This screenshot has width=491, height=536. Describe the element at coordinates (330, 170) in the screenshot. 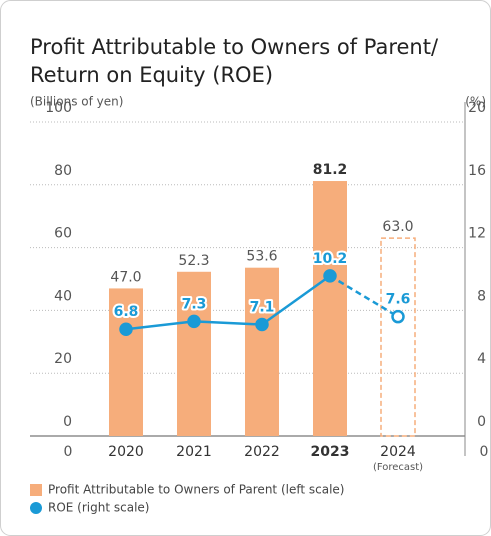

I see `bar-value-label: 81.2` at that location.